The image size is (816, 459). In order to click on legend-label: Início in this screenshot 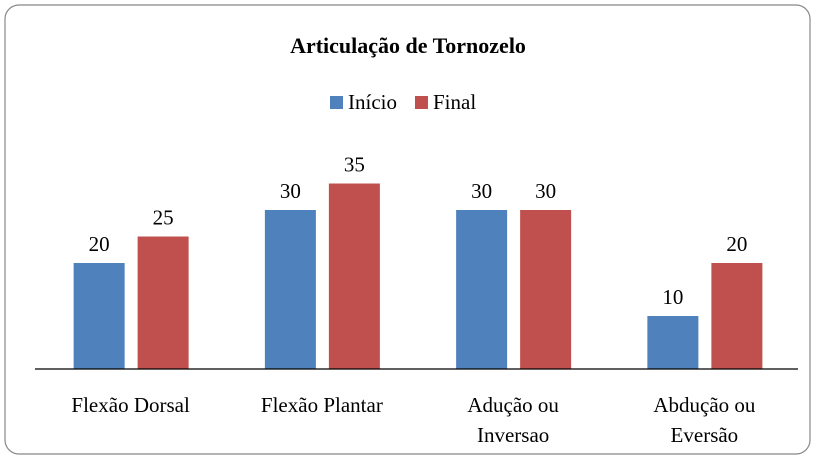, I will do `click(372, 102)`.